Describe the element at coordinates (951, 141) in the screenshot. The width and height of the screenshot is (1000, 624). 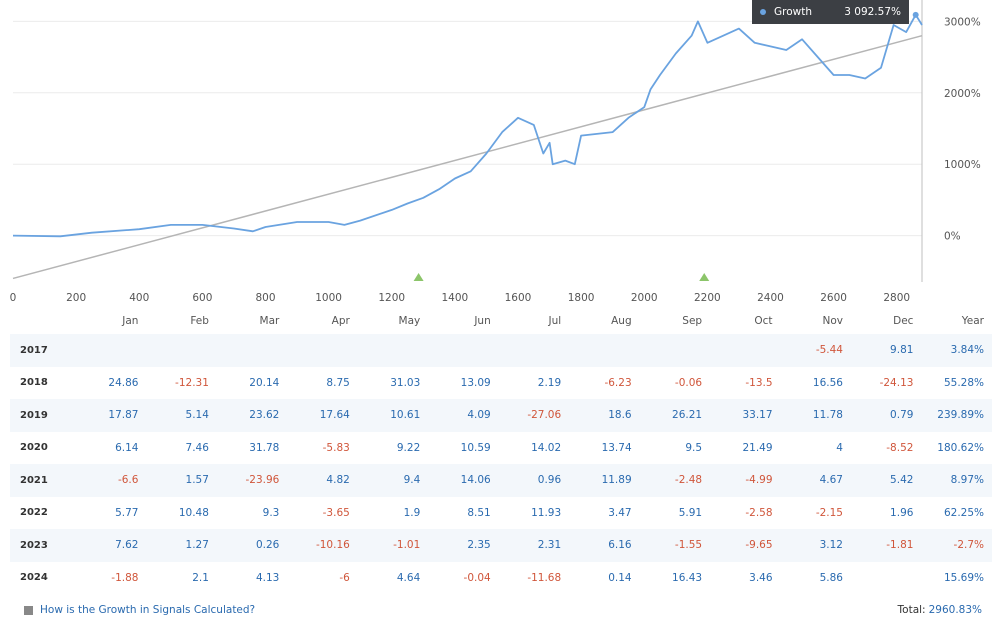
I see `y-axis: 3000% 2000% 1000% 0%` at that location.